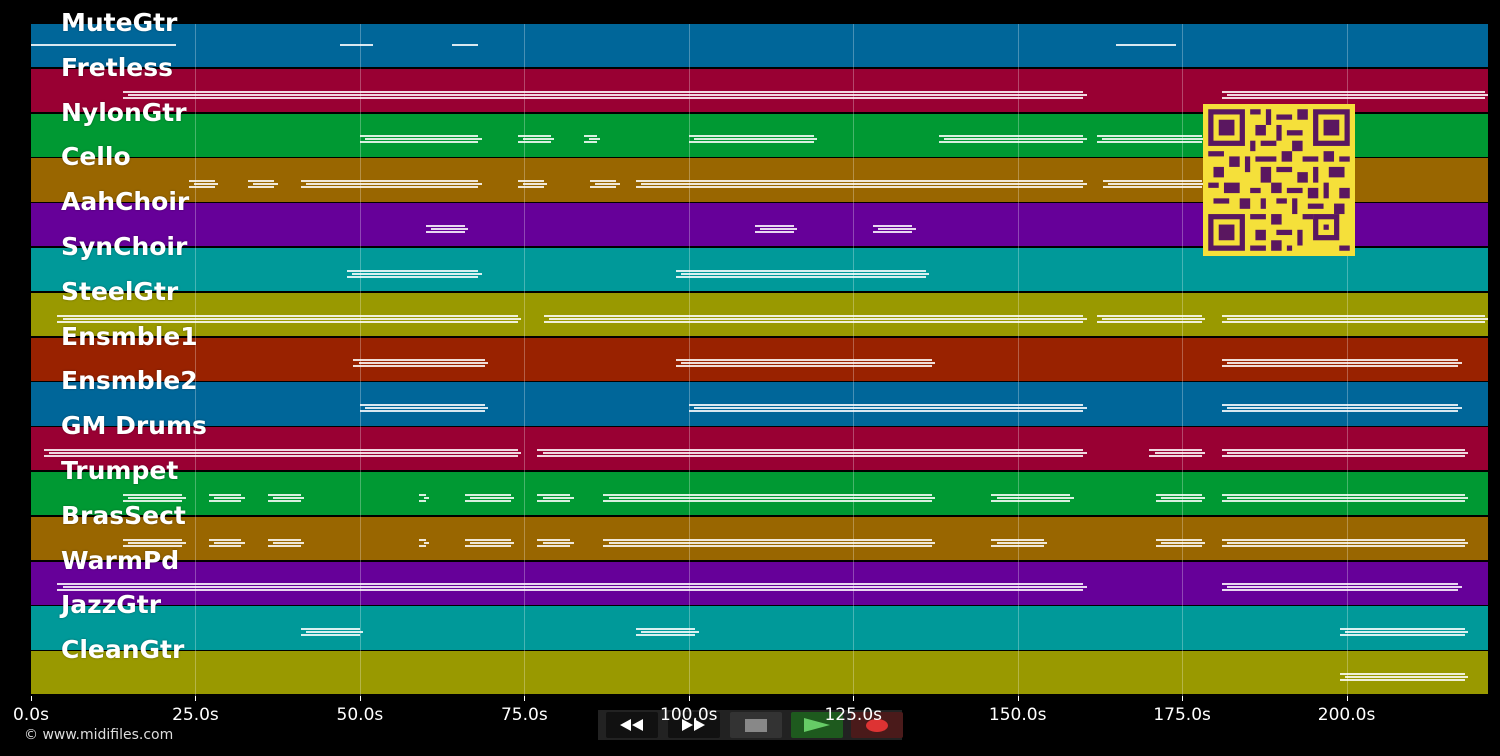 Image resolution: width=1500 pixels, height=756 pixels. I want to click on axis-tick-label: 175.0s, so click(1182, 715).